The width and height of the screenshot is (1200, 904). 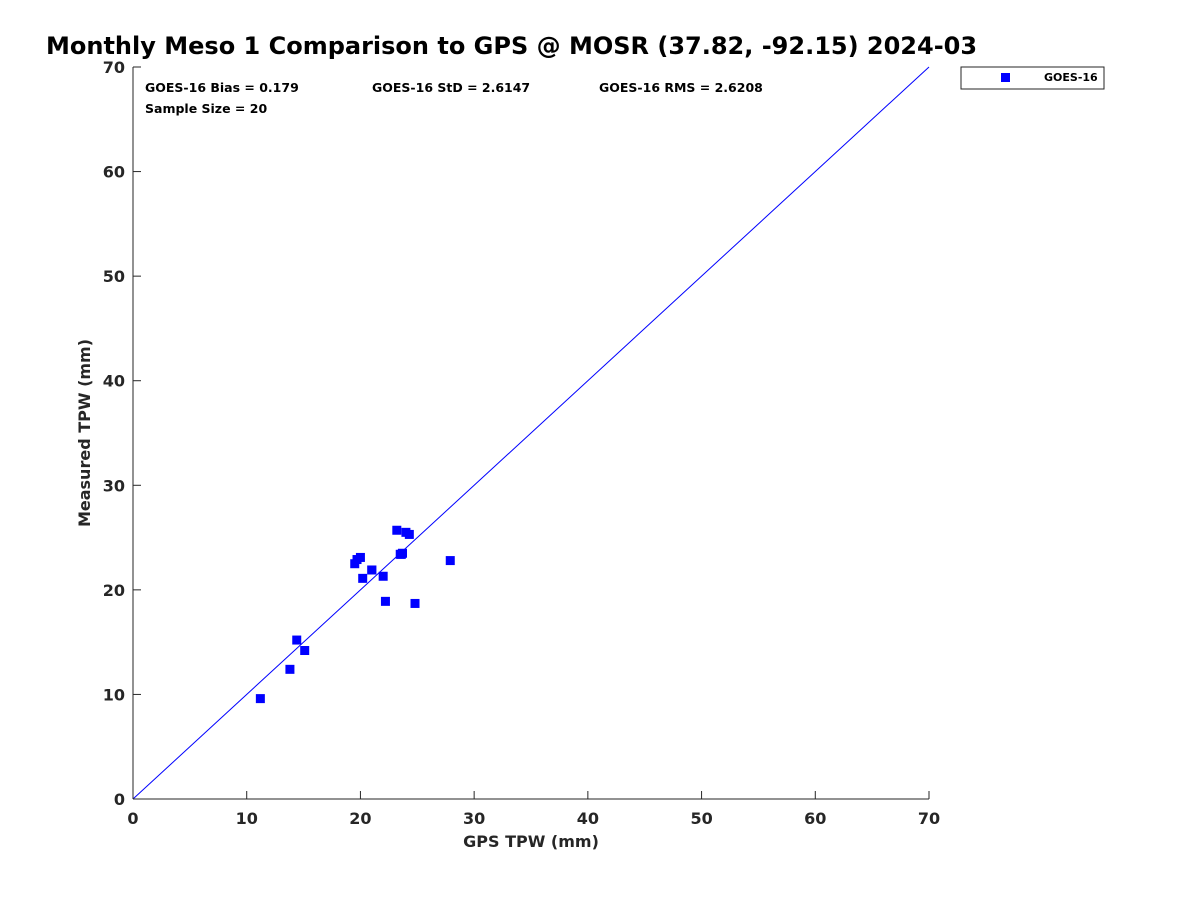 I want to click on y-tick-label: 40, so click(x=114, y=381).